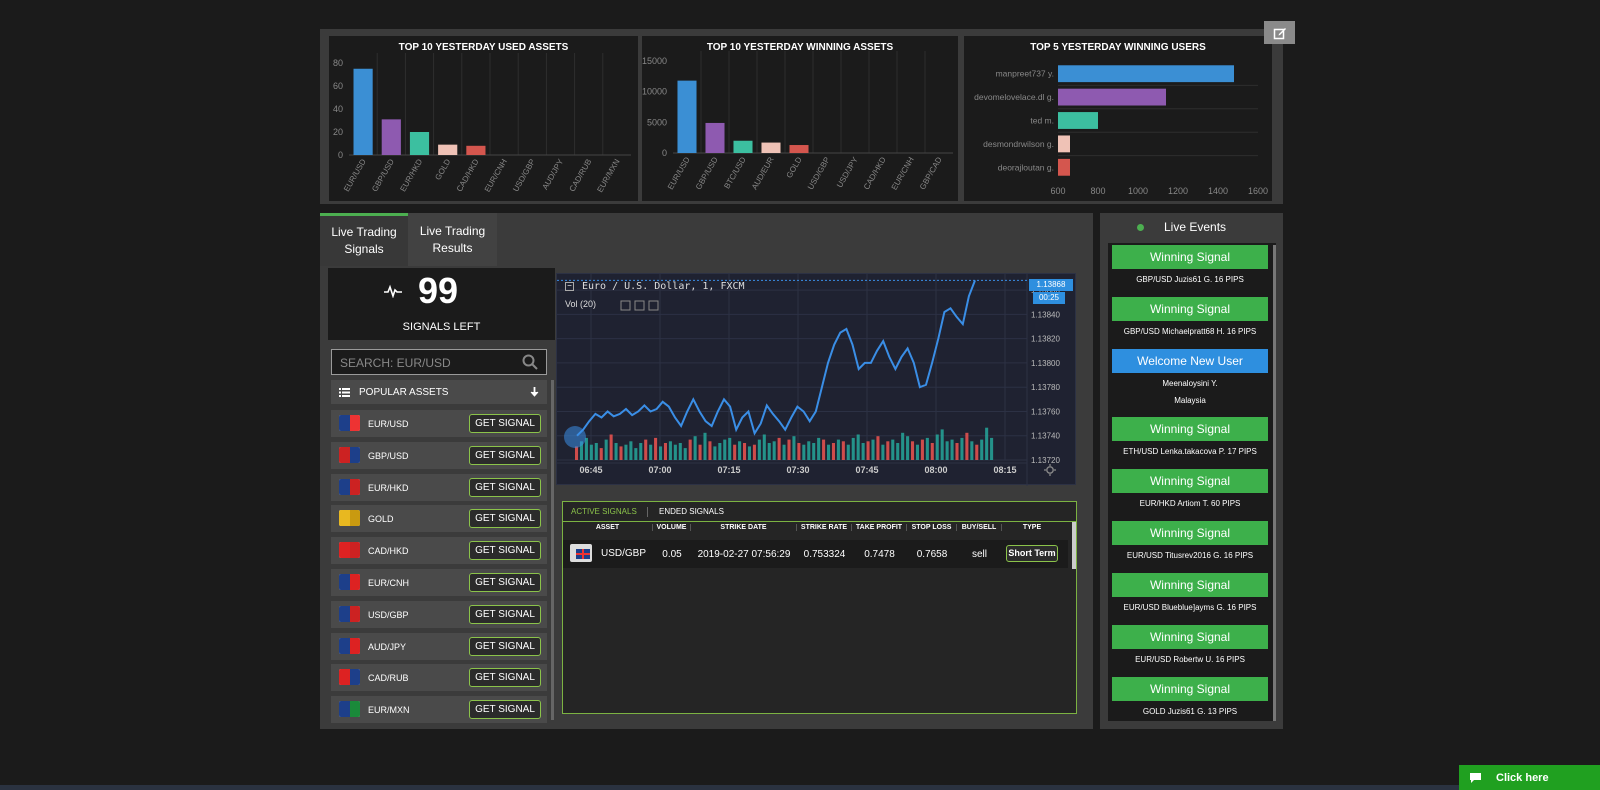 The width and height of the screenshot is (1600, 790). I want to click on asset-row: CAD/RUB GET SIGNAL, so click(439, 678).